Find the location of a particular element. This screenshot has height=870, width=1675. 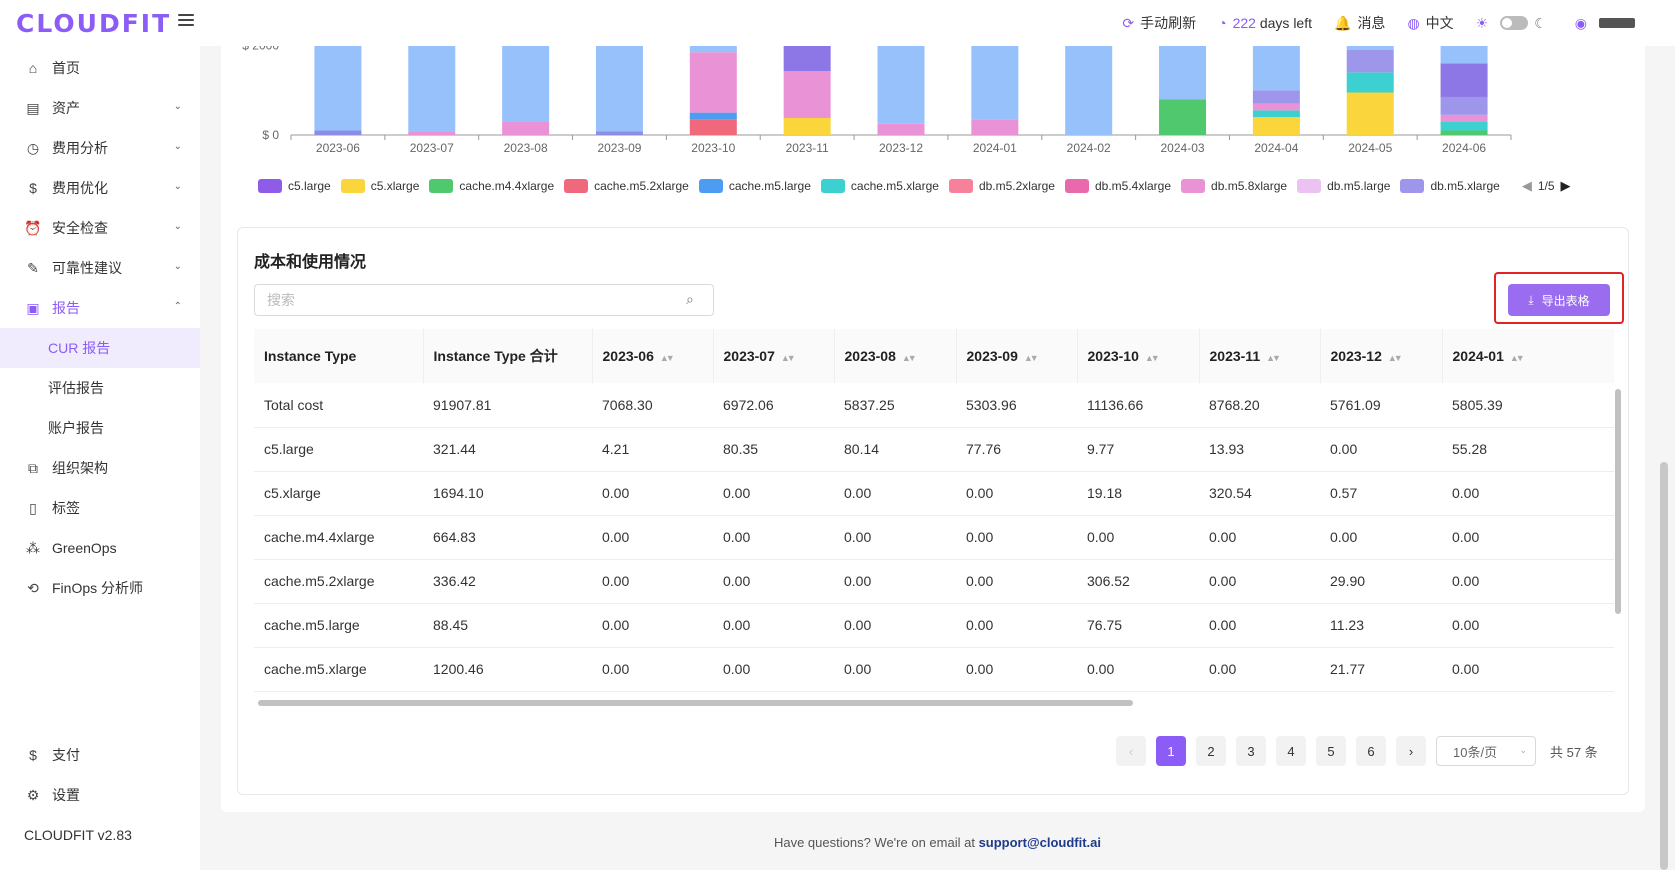

prev-page-button: ‹ is located at coordinates (1131, 751).